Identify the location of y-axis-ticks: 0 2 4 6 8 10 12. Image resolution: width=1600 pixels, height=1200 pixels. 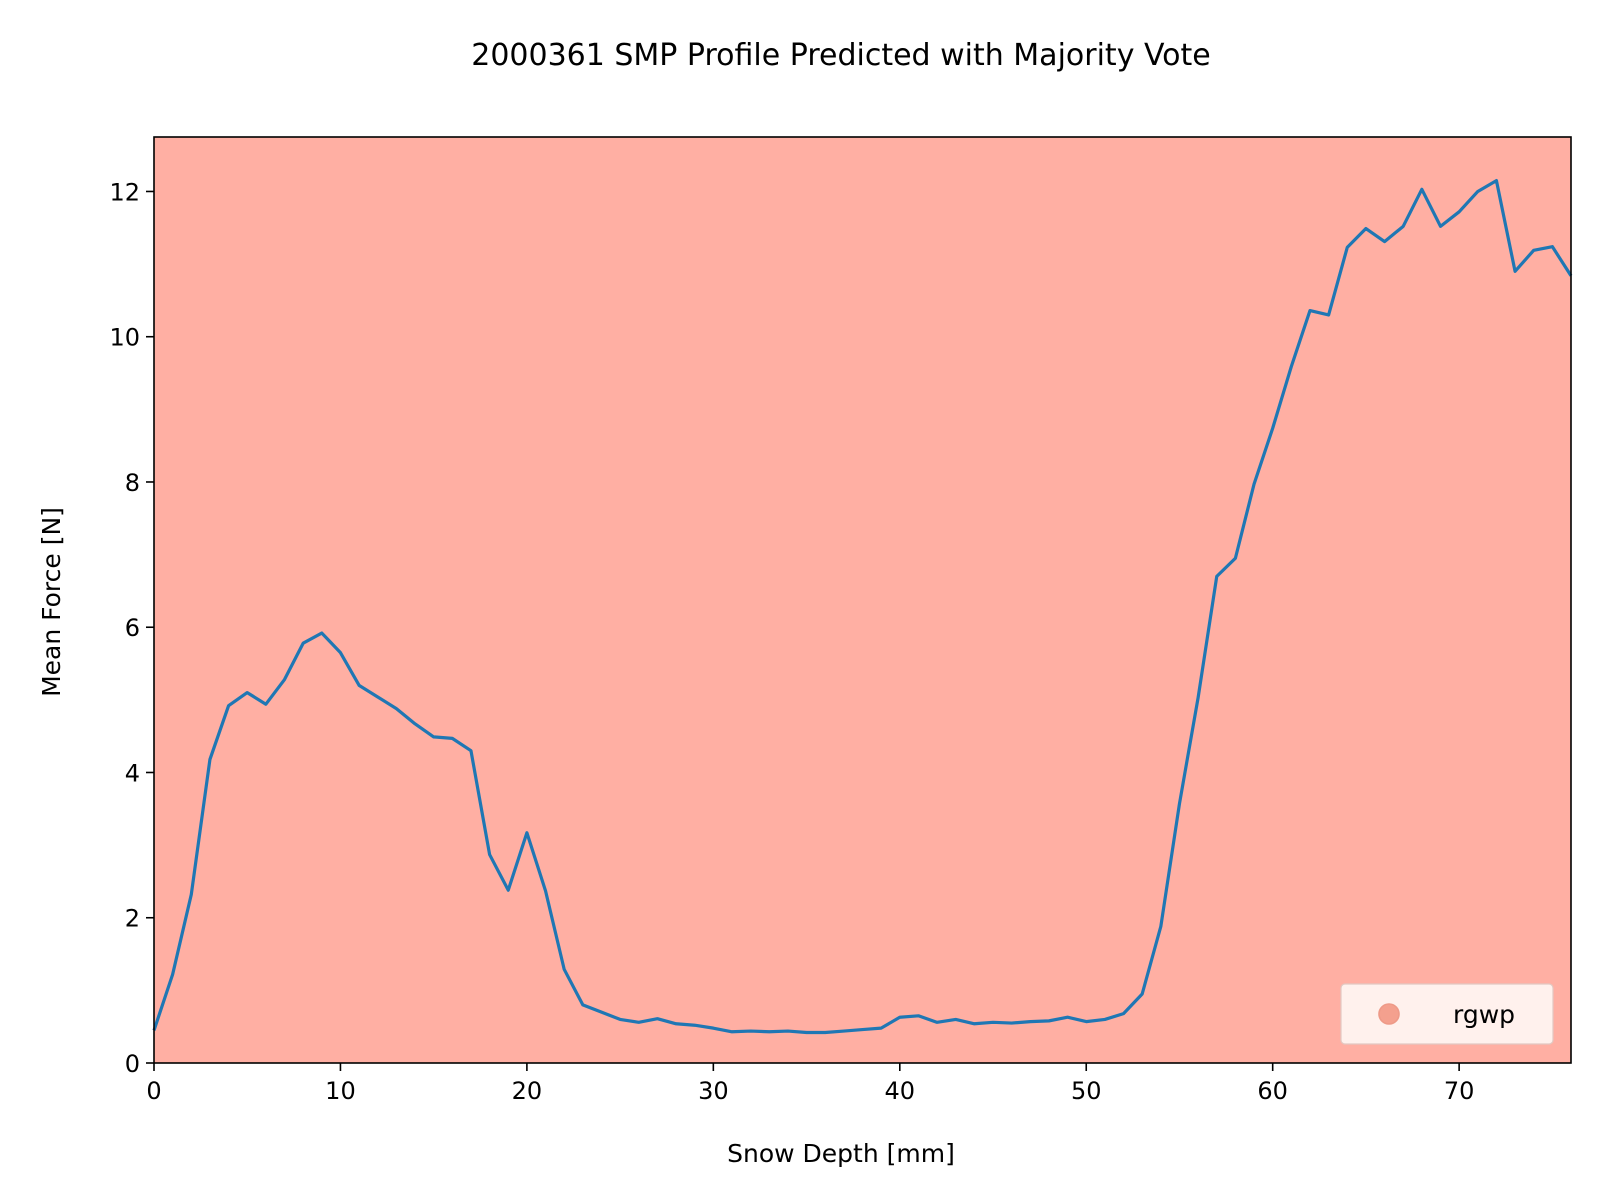
(131, 628).